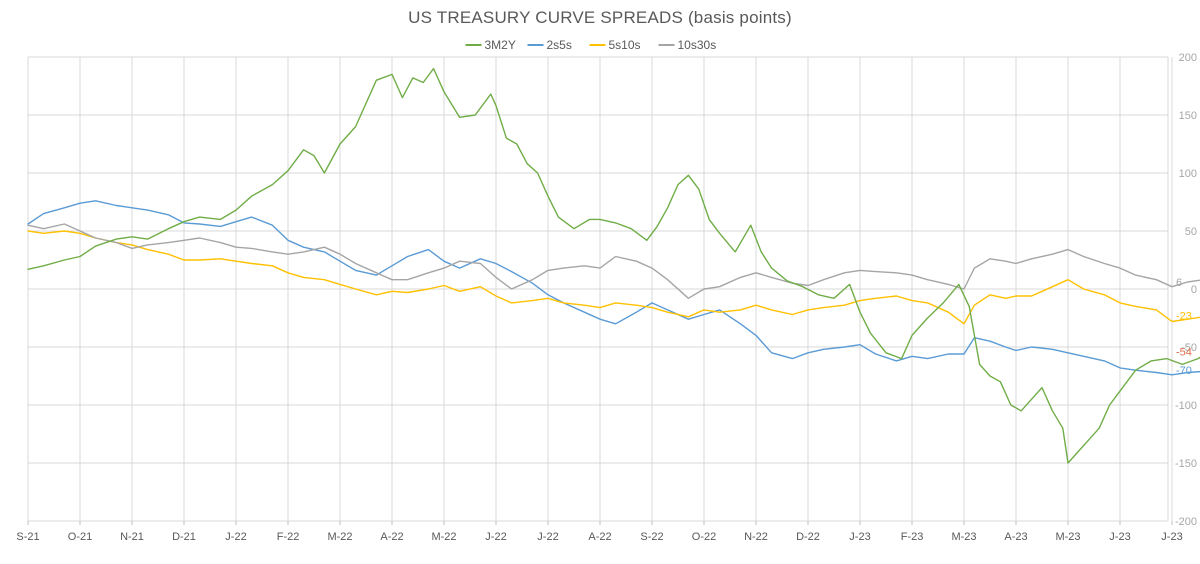 This screenshot has width=1200, height=564. What do you see at coordinates (288, 537) in the screenshot?
I see `x-tick-label: F-22` at bounding box center [288, 537].